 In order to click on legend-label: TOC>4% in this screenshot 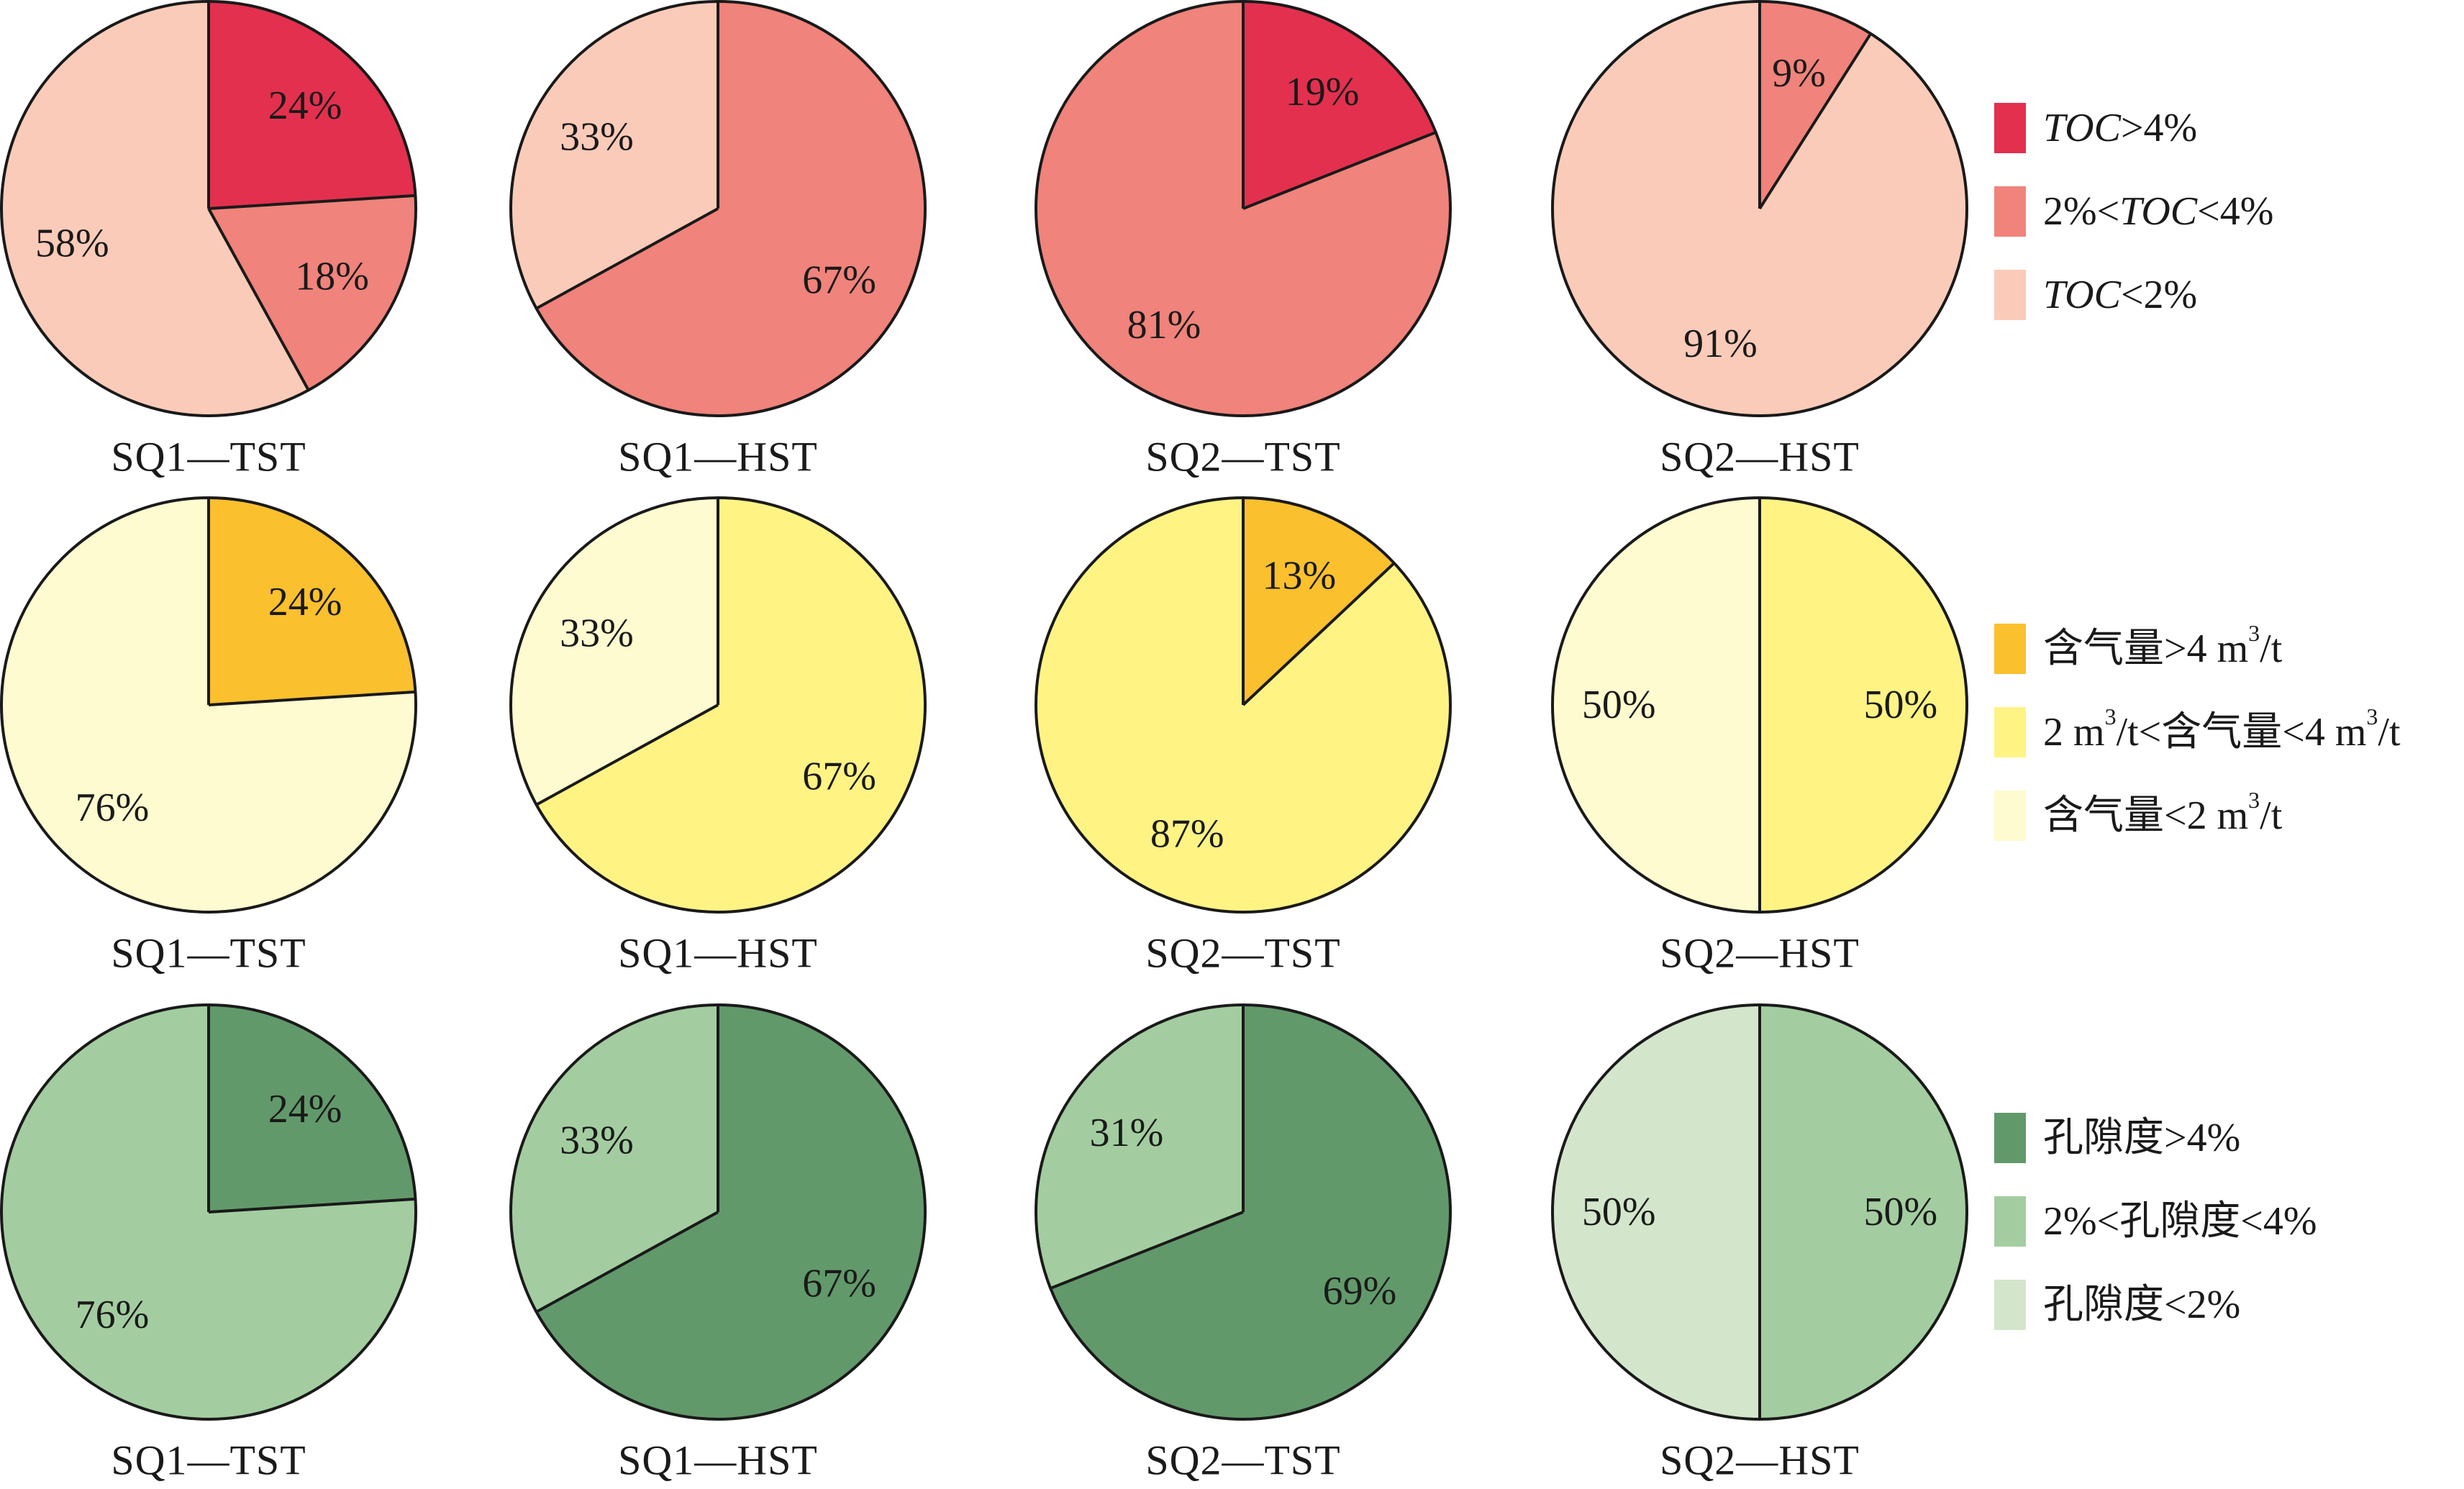, I will do `click(2120, 128)`.